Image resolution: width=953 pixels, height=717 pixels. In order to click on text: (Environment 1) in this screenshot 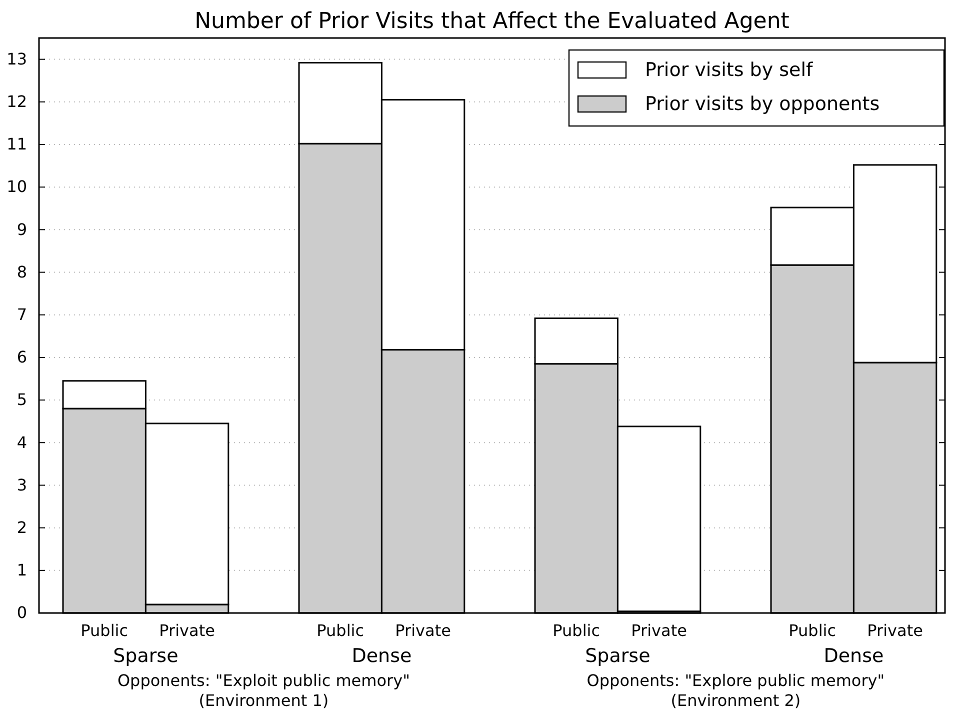, I will do `click(263, 700)`.